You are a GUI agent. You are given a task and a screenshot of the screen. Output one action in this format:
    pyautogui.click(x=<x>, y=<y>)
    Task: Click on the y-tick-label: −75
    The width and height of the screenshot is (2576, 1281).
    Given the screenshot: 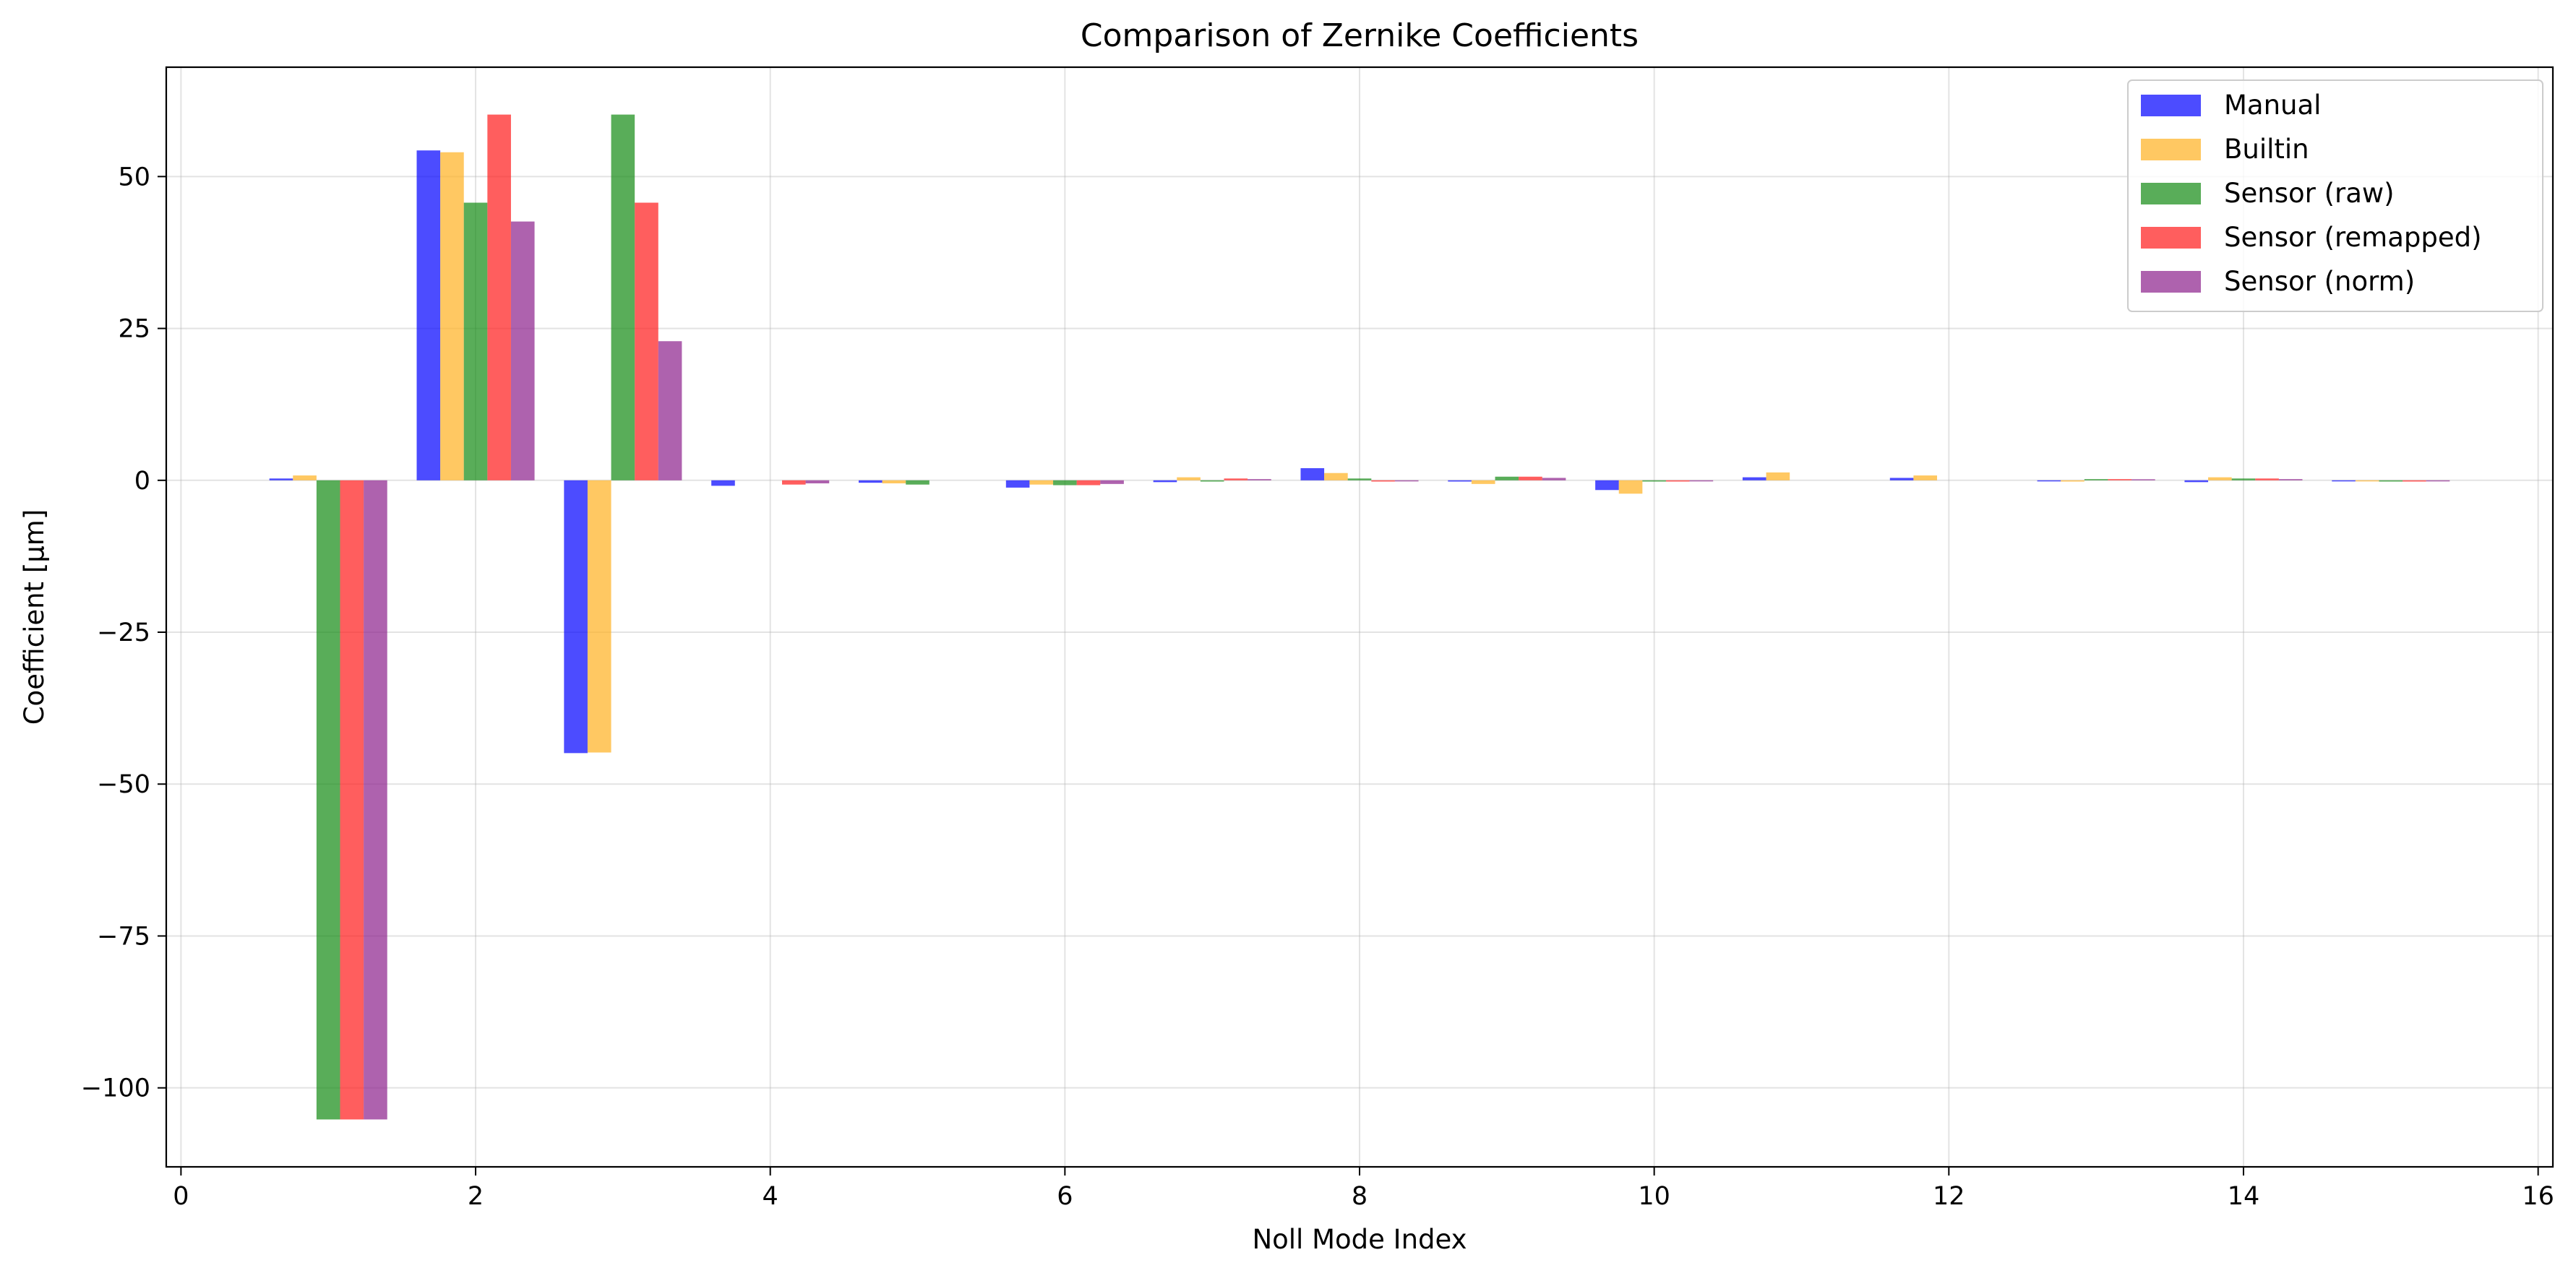 What is the action you would take?
    pyautogui.click(x=124, y=936)
    